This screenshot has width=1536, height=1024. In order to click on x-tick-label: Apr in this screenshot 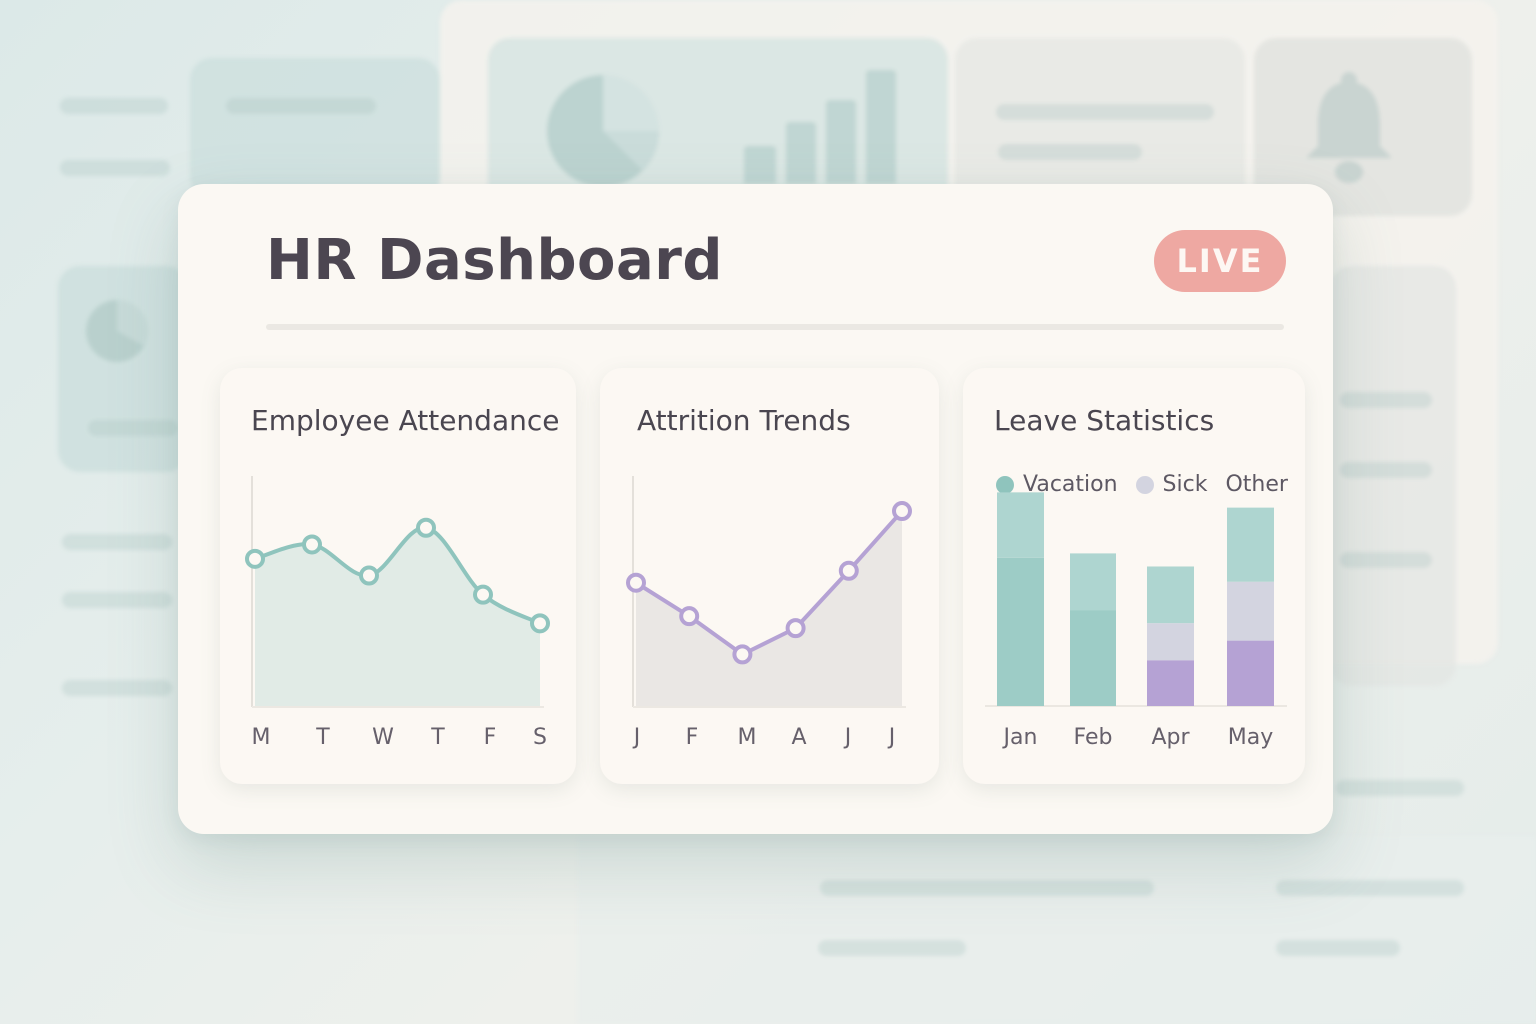, I will do `click(1170, 737)`.